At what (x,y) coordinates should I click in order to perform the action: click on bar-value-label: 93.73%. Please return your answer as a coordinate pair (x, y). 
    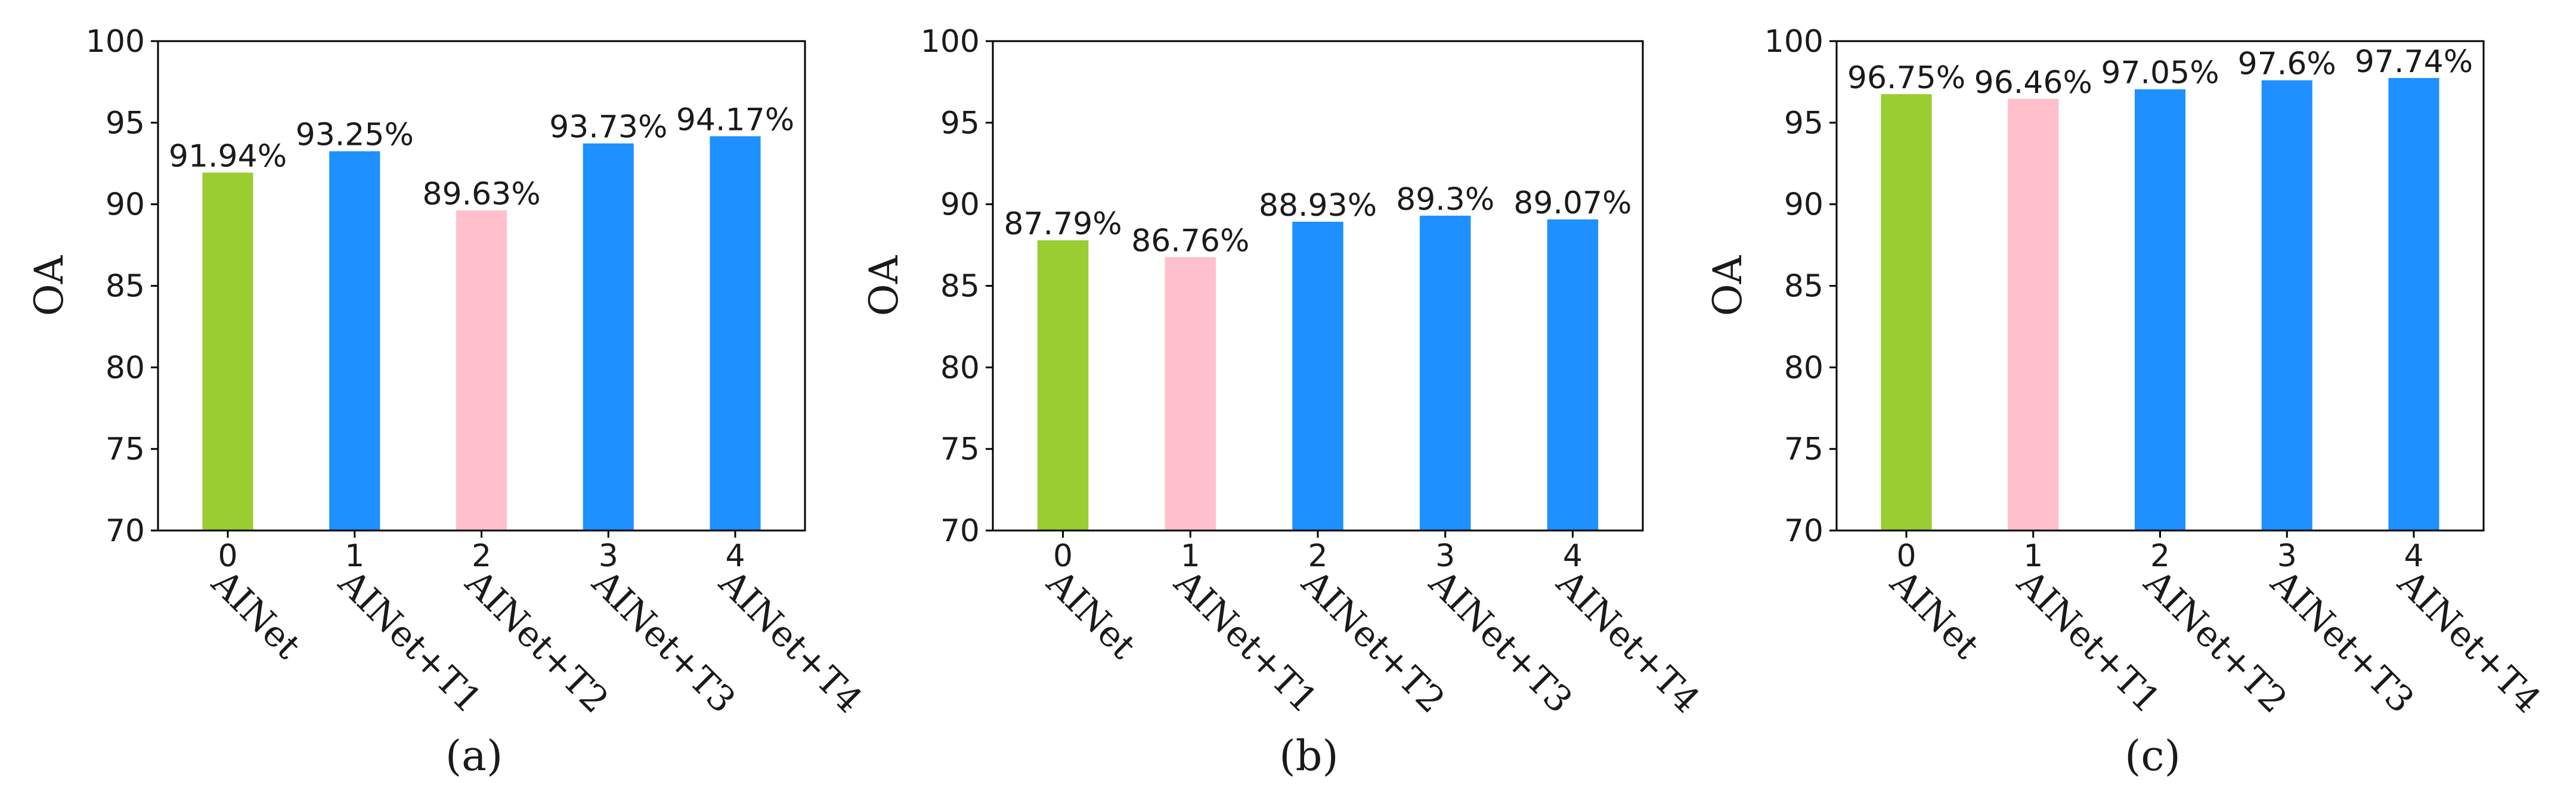
    Looking at the image, I should click on (608, 127).